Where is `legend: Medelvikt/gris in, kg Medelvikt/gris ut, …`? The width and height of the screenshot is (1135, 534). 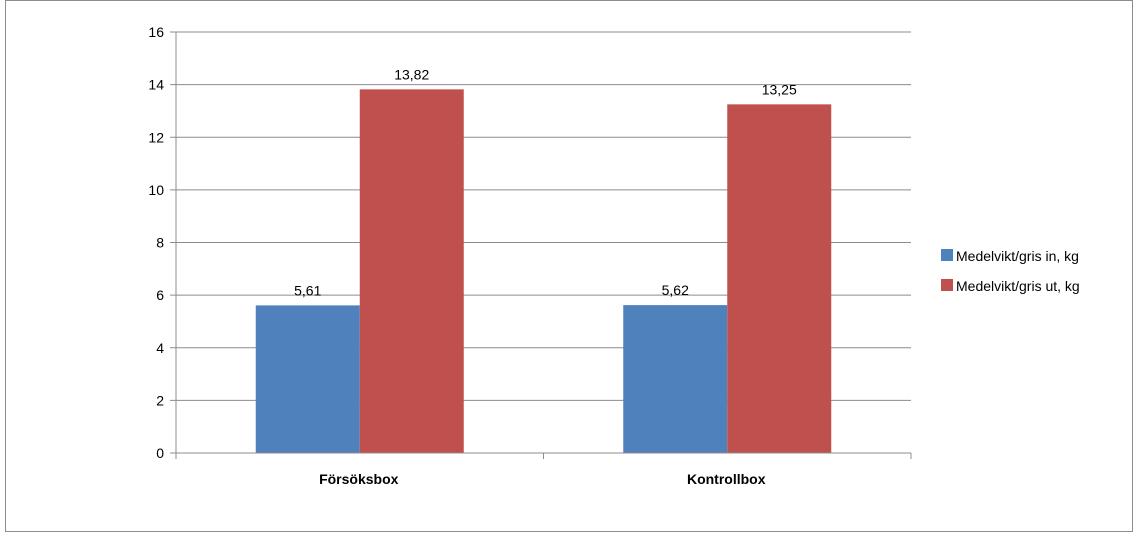
legend: Medelvikt/gris in, kg Medelvikt/gris ut, … is located at coordinates (1010, 271).